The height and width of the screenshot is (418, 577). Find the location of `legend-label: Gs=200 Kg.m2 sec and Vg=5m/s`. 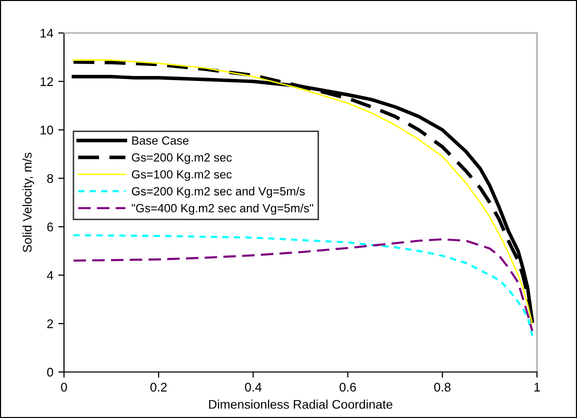

legend-label: Gs=200 Kg.m2 sec and Vg=5m/s is located at coordinates (218, 192).